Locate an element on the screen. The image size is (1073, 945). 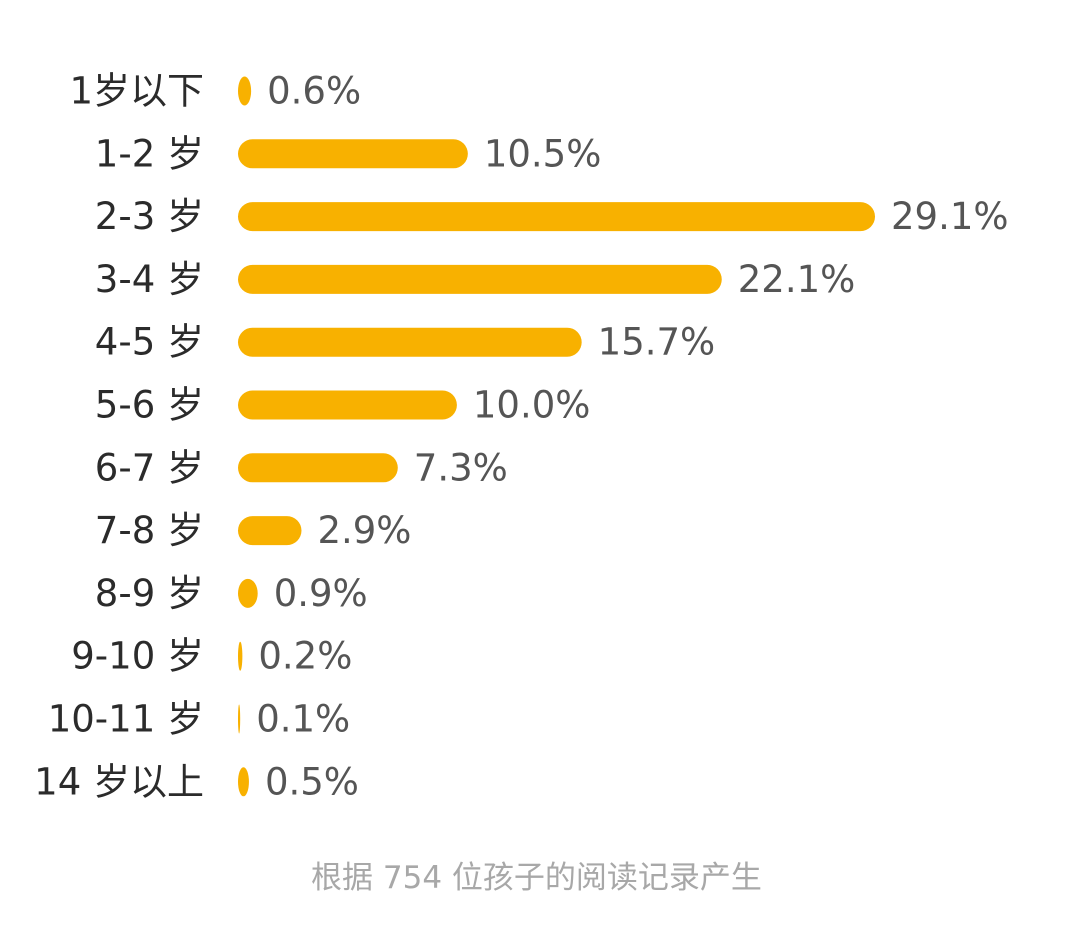
value-label: 2.9% is located at coordinates (364, 530).